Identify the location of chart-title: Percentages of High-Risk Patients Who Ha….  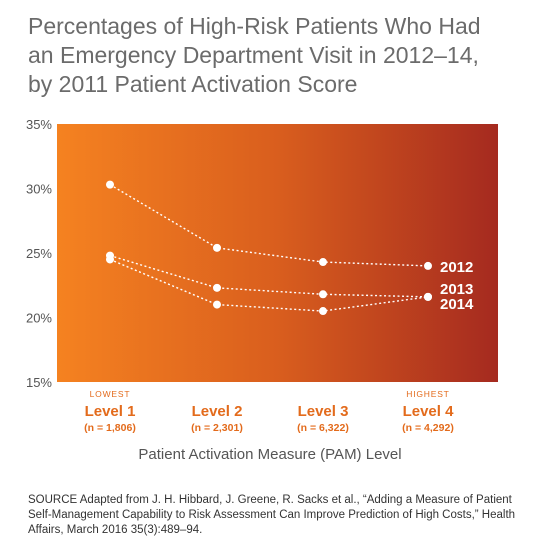
(278, 55).